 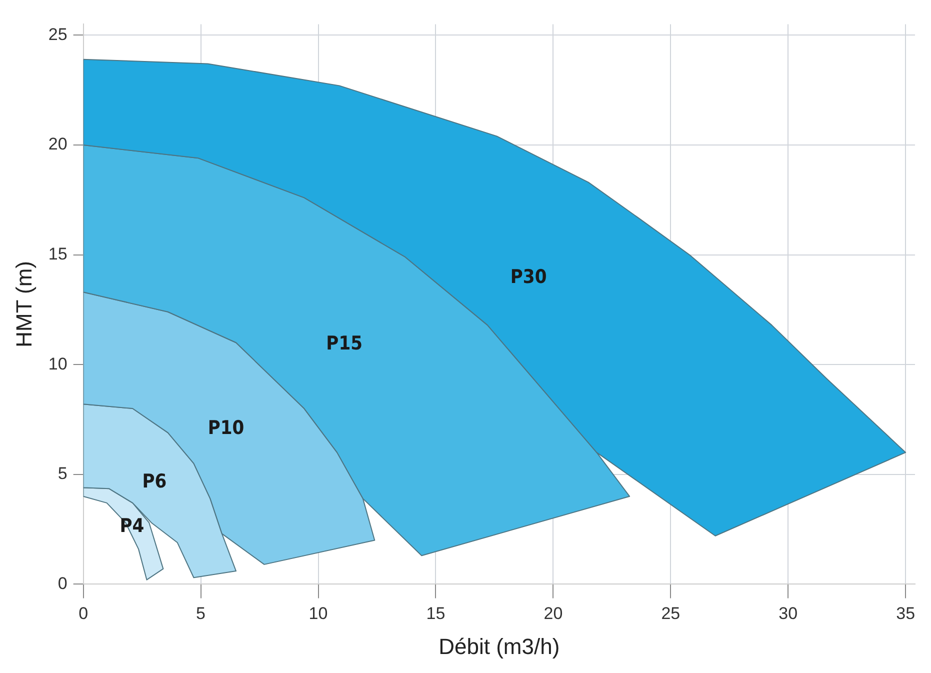 I want to click on x-tick-label: 25, so click(x=670, y=614).